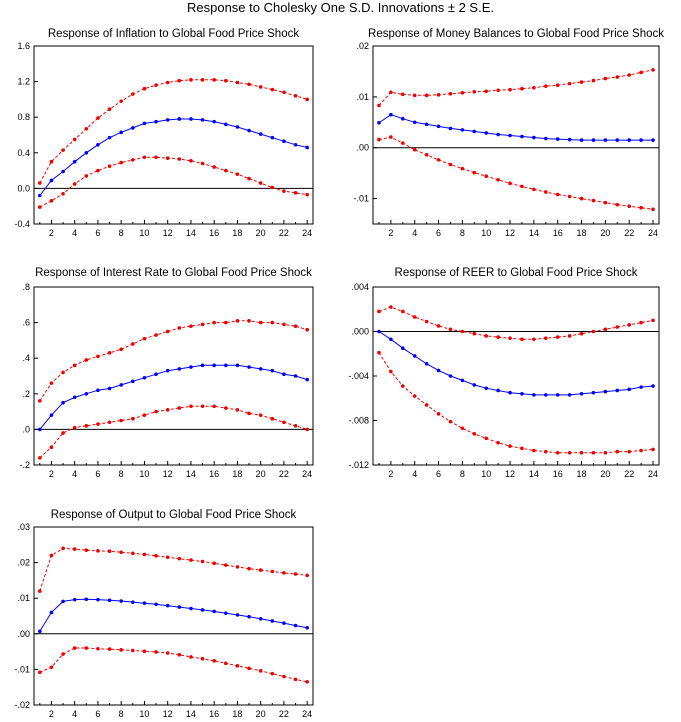 The image size is (681, 722). Describe the element at coordinates (358, 421) in the screenshot. I see `y-tick-label: -.008` at that location.